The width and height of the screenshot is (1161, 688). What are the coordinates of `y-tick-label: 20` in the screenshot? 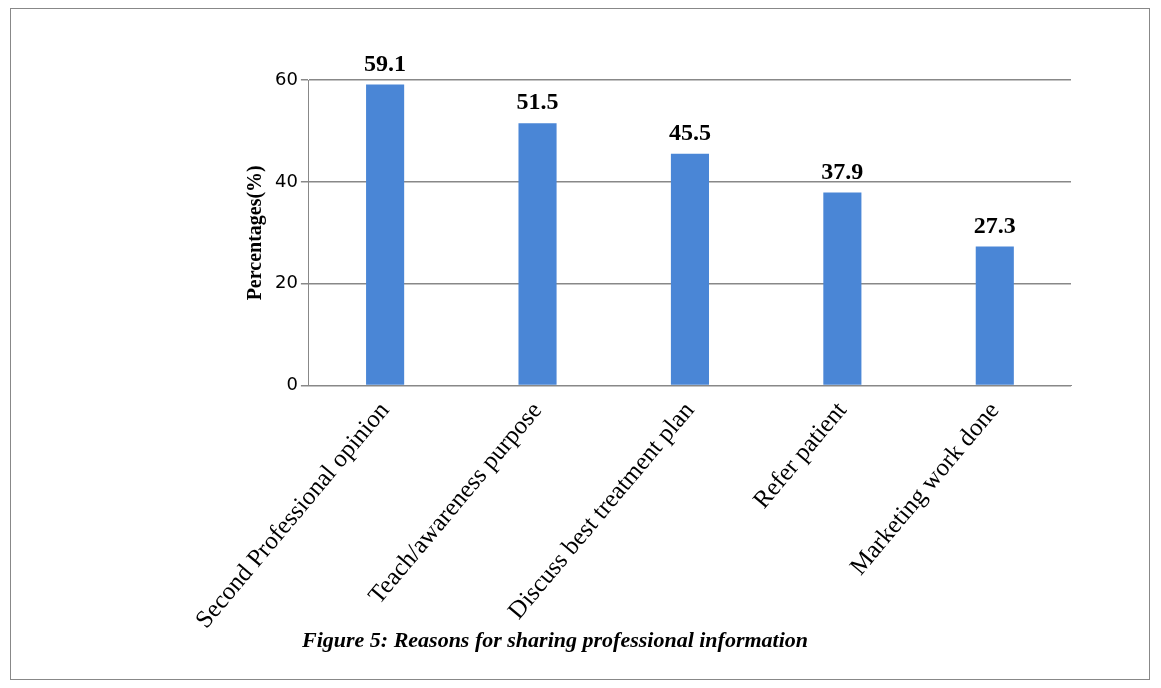 It's located at (286, 282).